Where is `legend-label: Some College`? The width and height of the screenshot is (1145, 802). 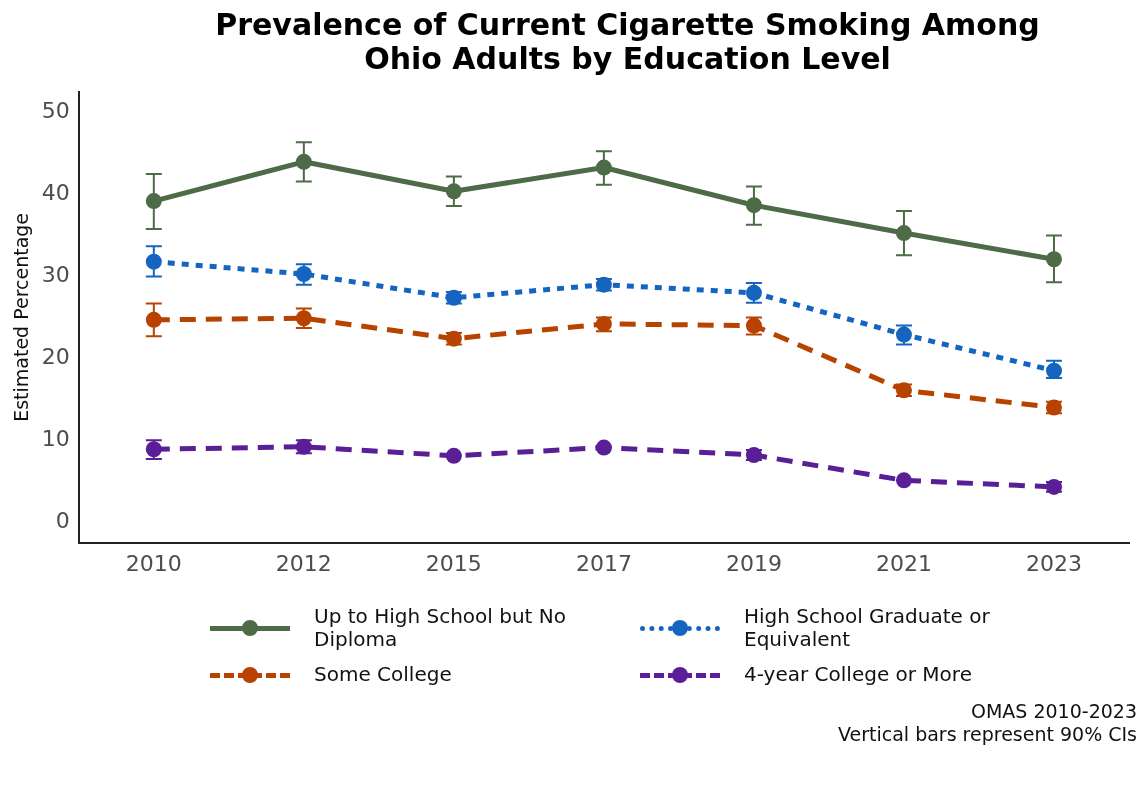
legend-label: Some College is located at coordinates (383, 674).